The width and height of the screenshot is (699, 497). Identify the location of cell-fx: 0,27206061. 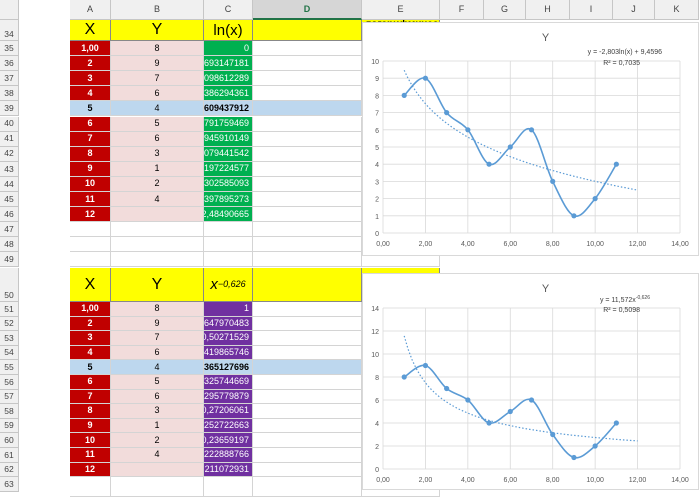
(228, 411).